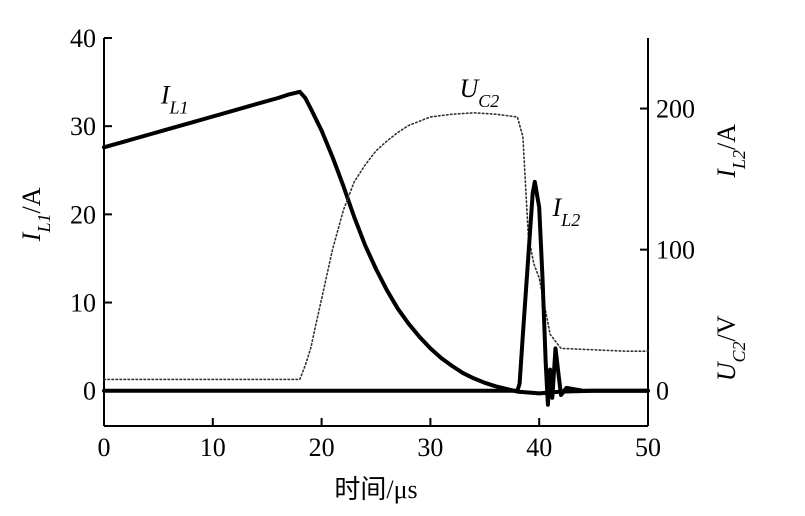 The height and width of the screenshot is (516, 805). What do you see at coordinates (662, 391) in the screenshot?
I see `y-right-tick-label: 0` at bounding box center [662, 391].